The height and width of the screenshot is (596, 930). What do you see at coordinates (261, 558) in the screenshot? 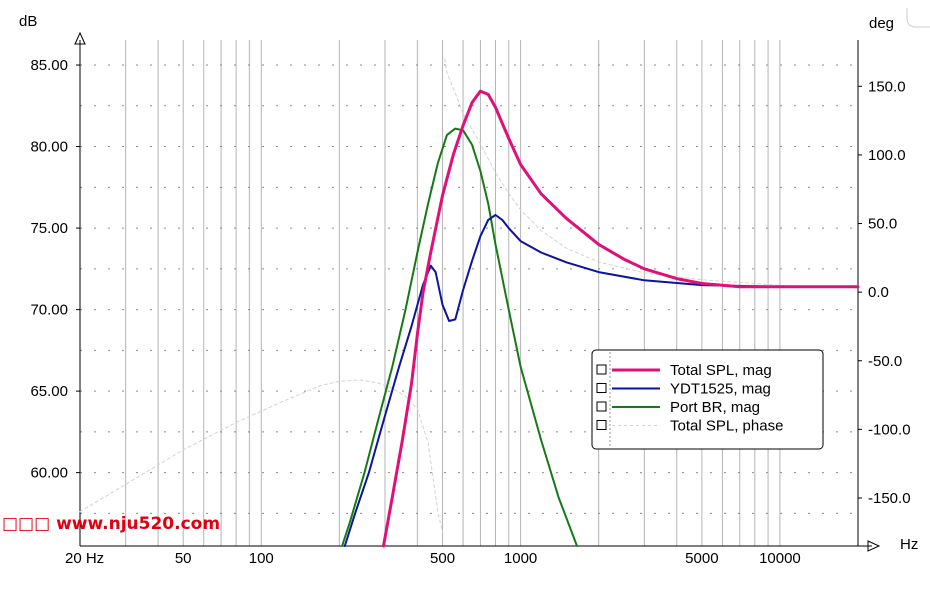
I see `x-tick-label: 100` at bounding box center [261, 558].